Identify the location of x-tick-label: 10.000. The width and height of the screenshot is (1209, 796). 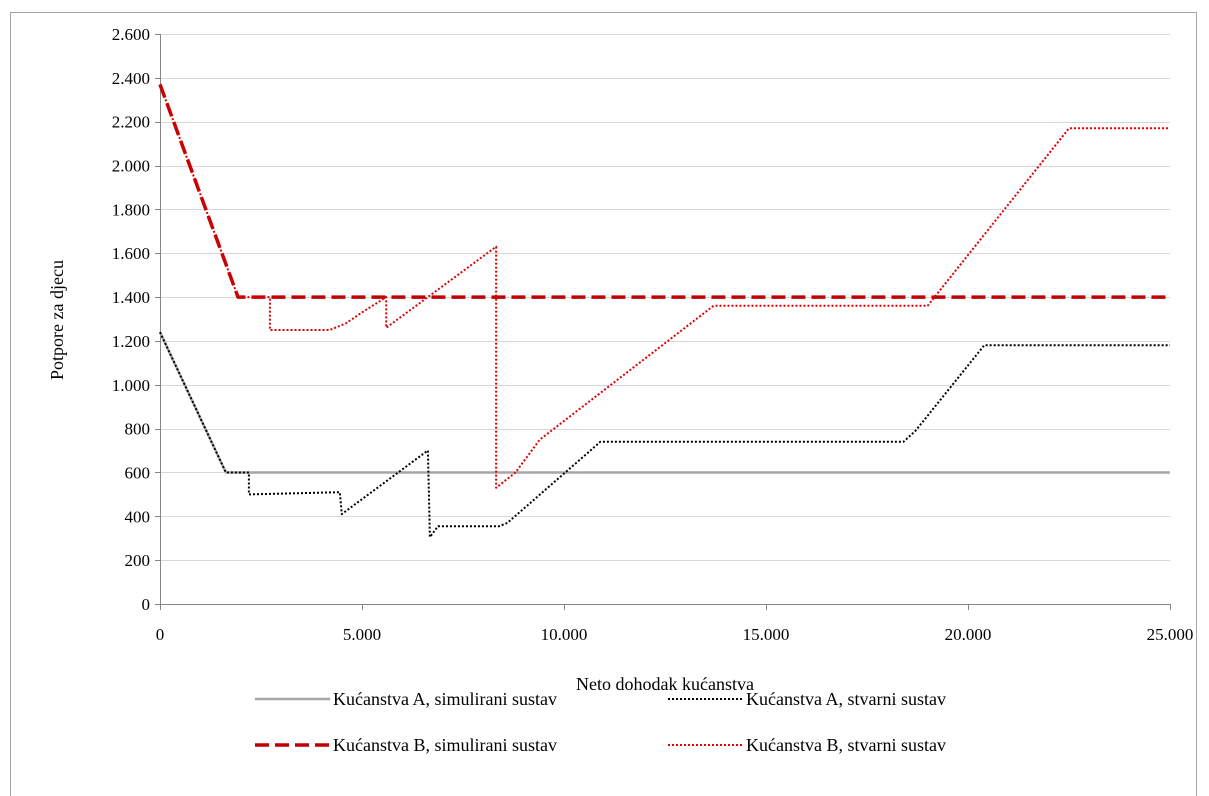
(564, 634).